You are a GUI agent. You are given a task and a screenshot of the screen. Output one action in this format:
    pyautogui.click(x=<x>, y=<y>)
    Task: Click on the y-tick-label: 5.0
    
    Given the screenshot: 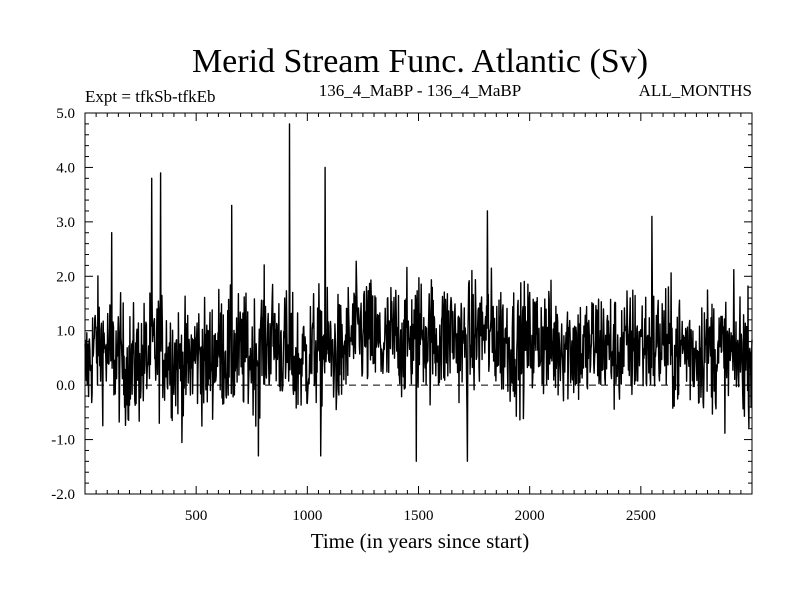 What is the action you would take?
    pyautogui.click(x=65, y=114)
    